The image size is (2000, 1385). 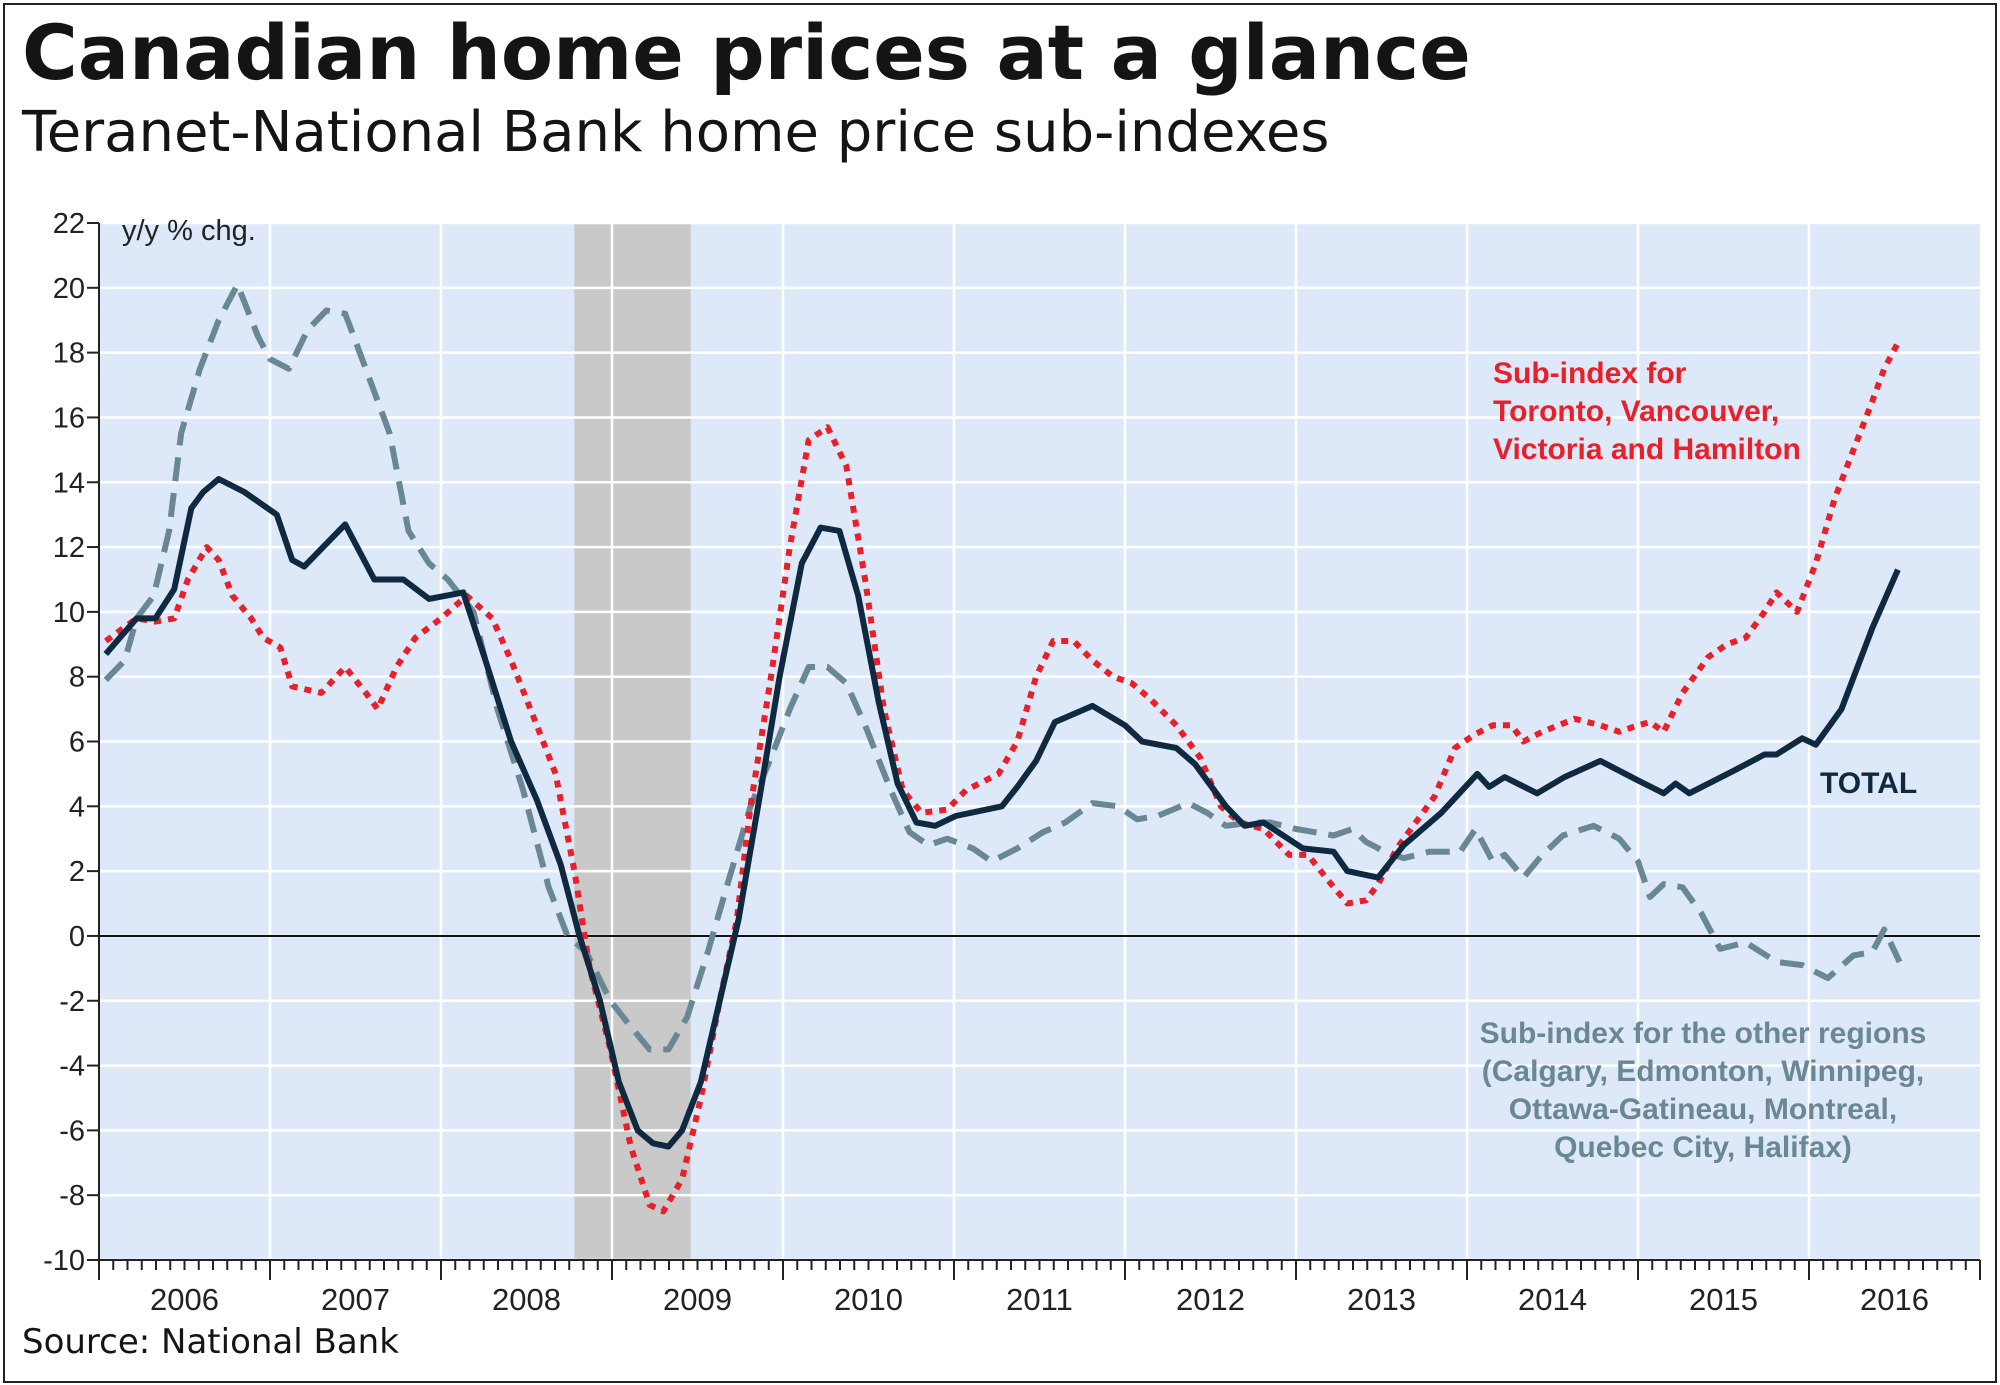 What do you see at coordinates (69, 289) in the screenshot?
I see `y-tick-label: 20` at bounding box center [69, 289].